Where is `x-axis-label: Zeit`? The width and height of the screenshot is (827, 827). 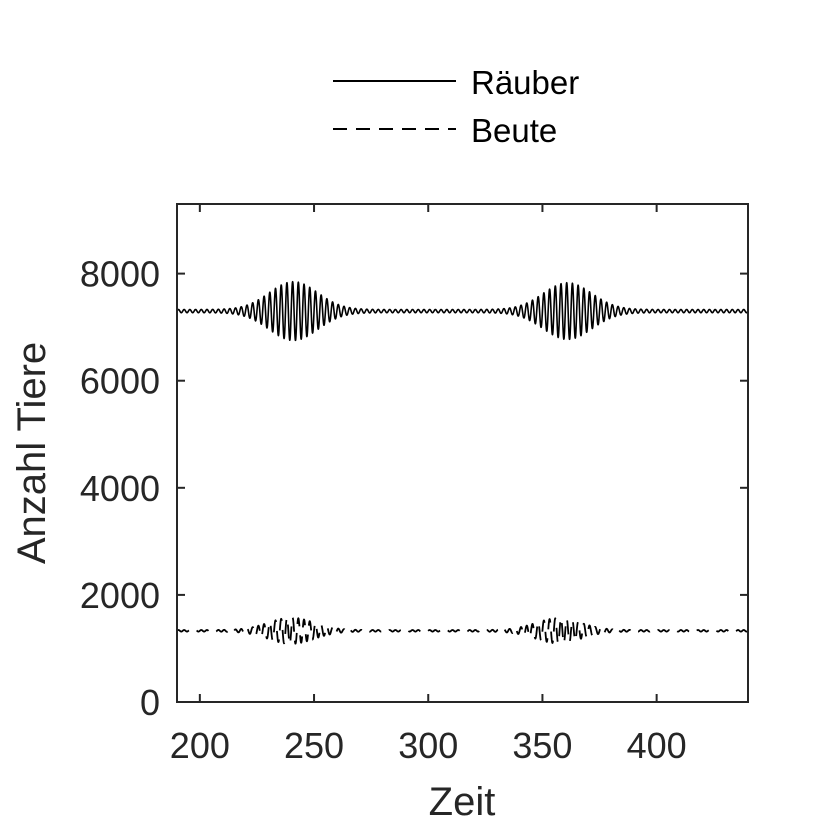
x-axis-label: Zeit is located at coordinates (462, 802).